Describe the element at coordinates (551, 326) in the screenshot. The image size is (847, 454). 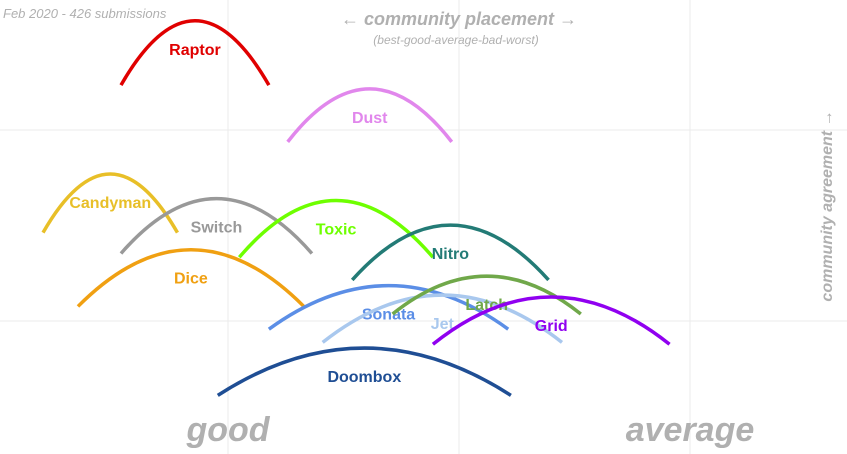
I see `series-label-grid: Grid` at that location.